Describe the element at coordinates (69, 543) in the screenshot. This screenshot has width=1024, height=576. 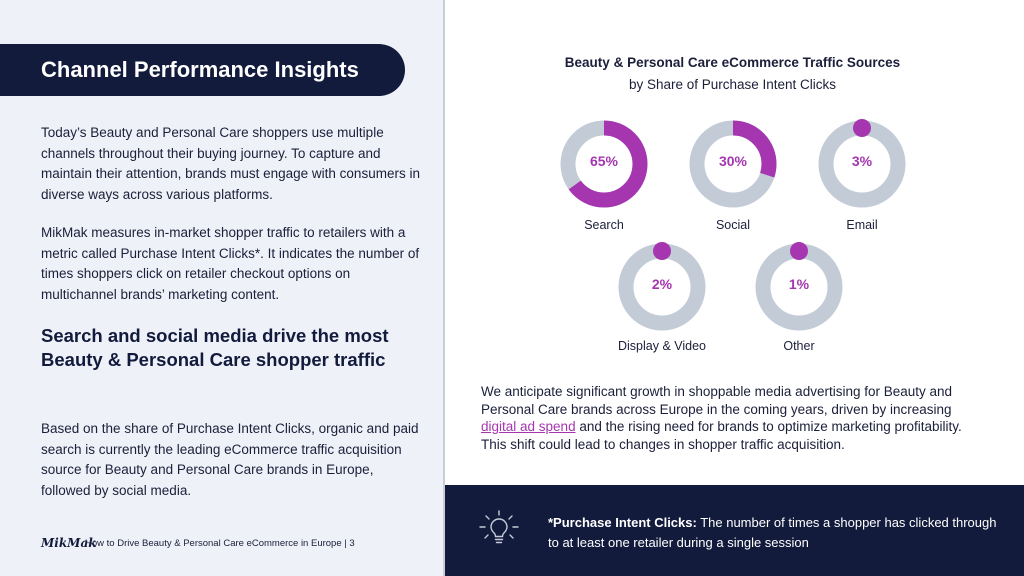
I see `brand-logo: MikMak` at that location.